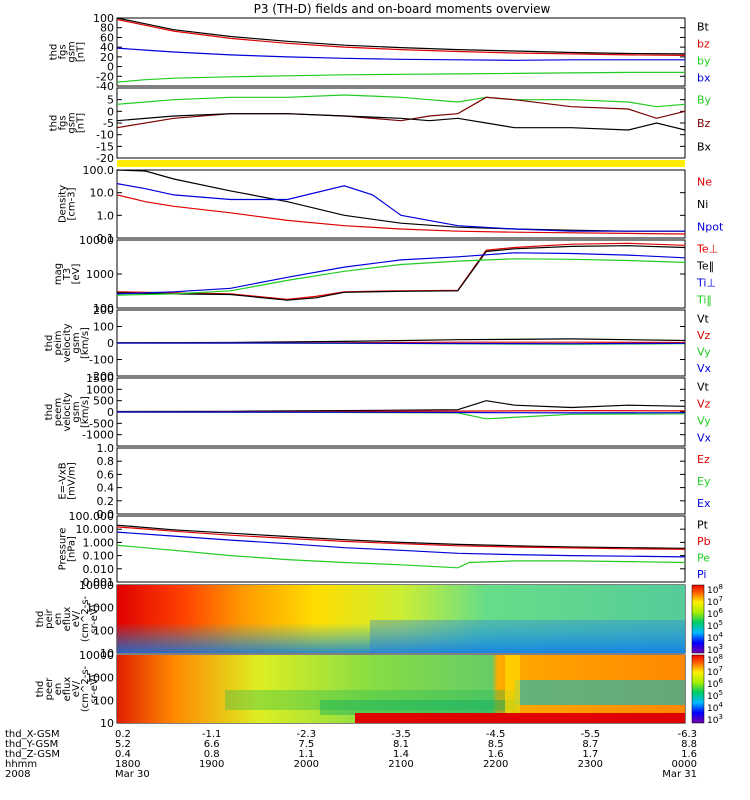 This screenshot has height=800, width=750. Describe the element at coordinates (590, 764) in the screenshot. I see `x-tick-label: 2300` at that location.